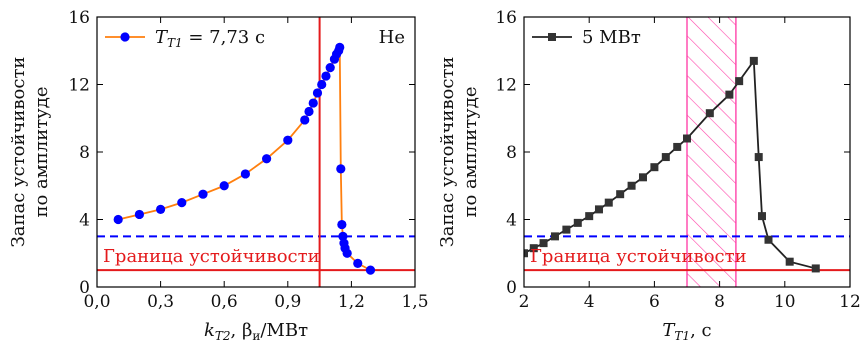 This screenshot has height=345, width=867. Describe the element at coordinates (719, 302) in the screenshot. I see `x-tick-label: 8` at that location.